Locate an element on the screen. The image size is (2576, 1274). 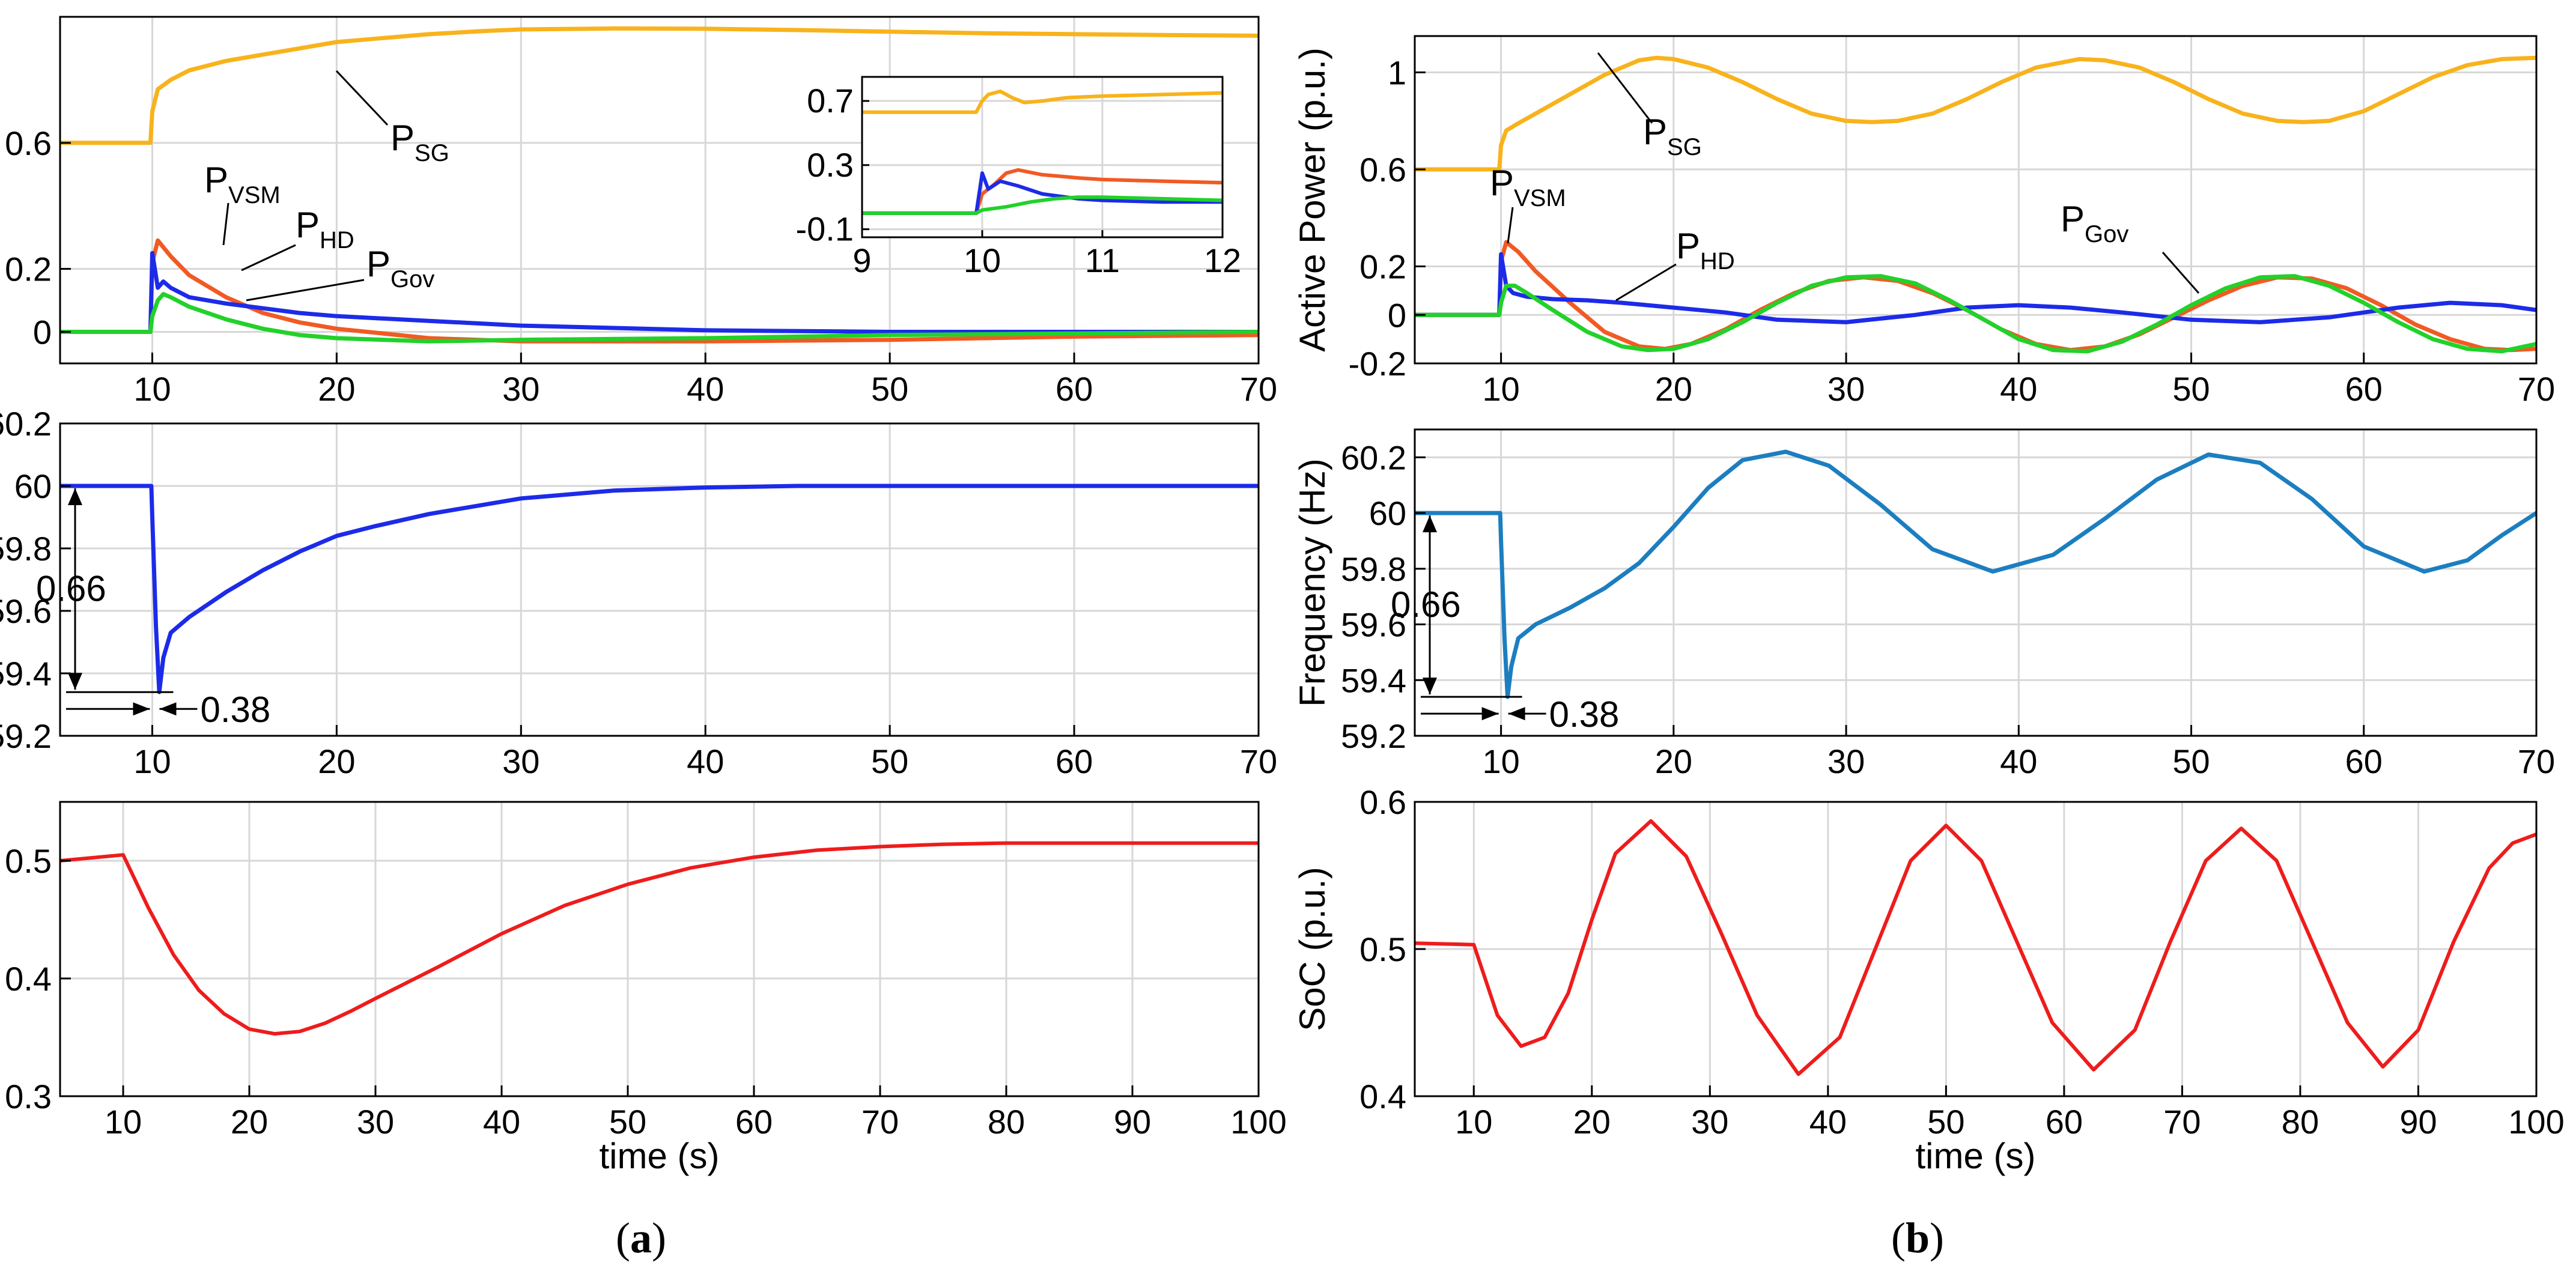
panel-label-a: (a) is located at coordinates (641, 1238).